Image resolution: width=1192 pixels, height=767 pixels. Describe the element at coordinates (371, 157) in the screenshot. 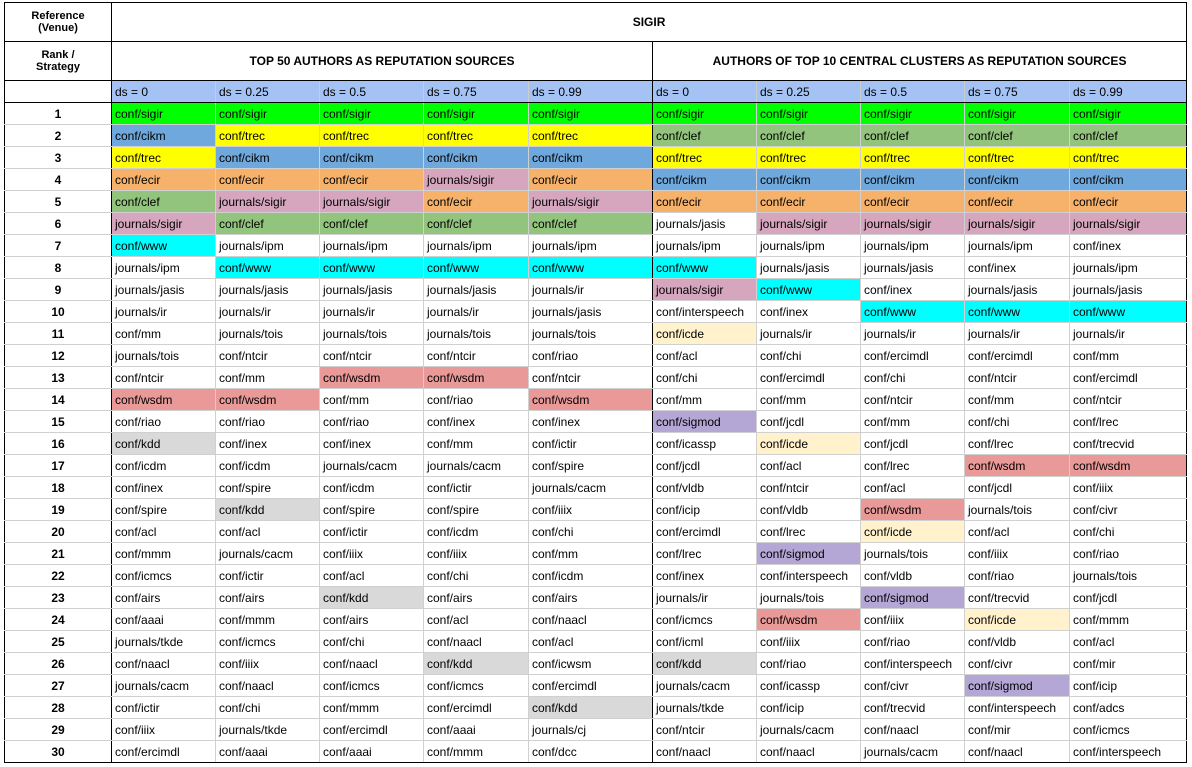

I see `venue-cell: conf/cikm` at that location.